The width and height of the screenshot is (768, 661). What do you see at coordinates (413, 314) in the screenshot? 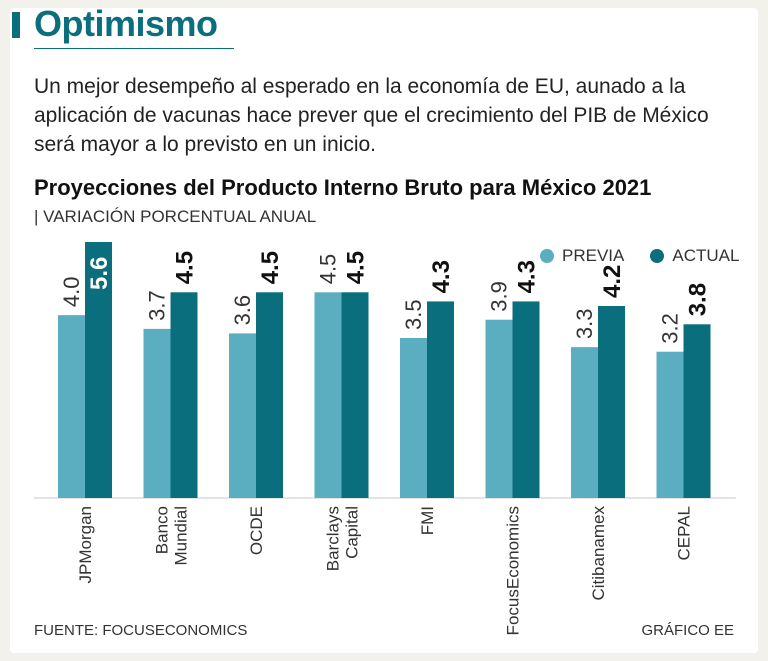
I see `value-label-previa: 3.5` at bounding box center [413, 314].